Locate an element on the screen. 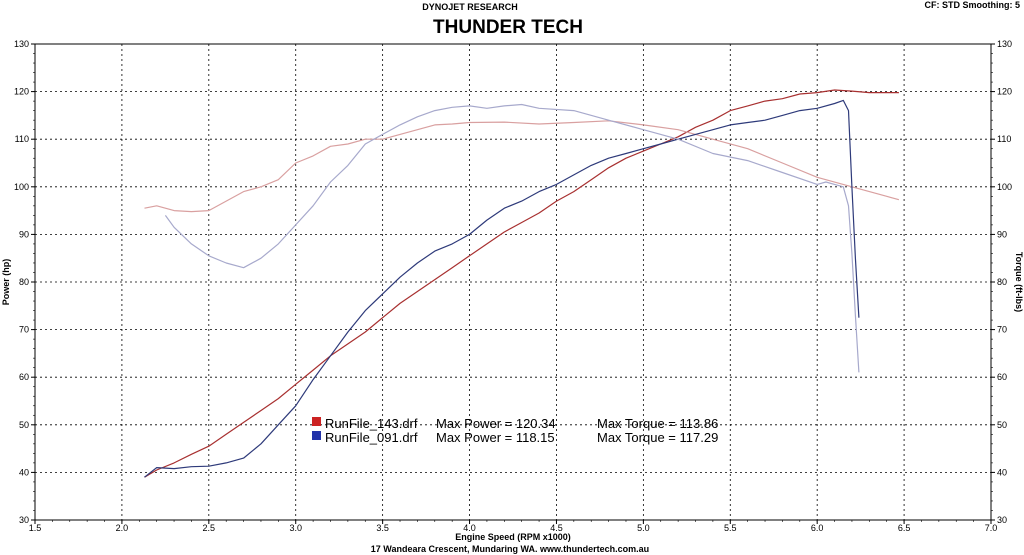 Image resolution: width=1024 pixels, height=555 pixels. y-tick-label: 90 is located at coordinates (24, 234).